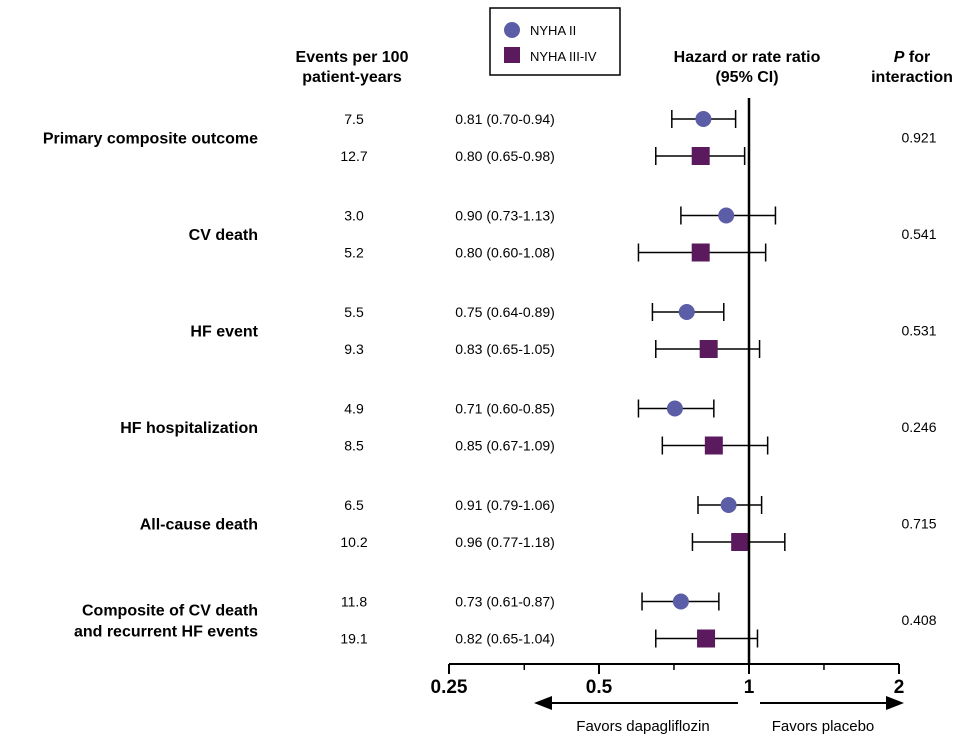 The width and height of the screenshot is (967, 738). I want to click on events-value: 7.5, so click(354, 119).